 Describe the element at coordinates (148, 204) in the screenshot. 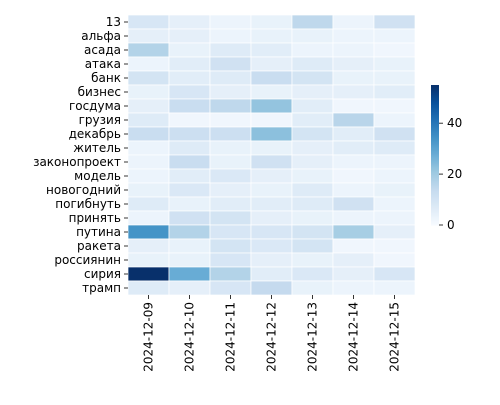

I see `heatmap-cell: погибнуть / 2024-12-09: 7` at that location.